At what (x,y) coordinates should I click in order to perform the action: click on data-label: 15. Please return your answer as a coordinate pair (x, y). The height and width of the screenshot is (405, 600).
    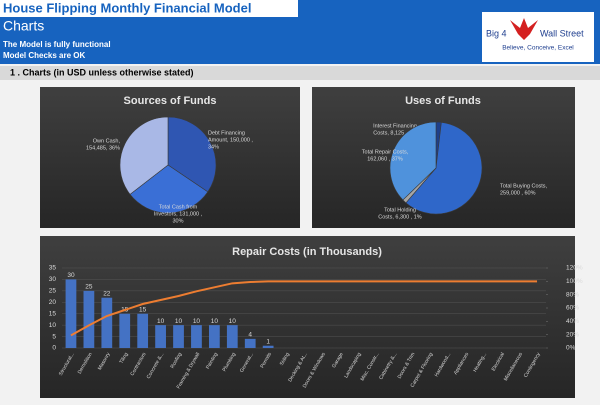
    Looking at the image, I should click on (143, 309).